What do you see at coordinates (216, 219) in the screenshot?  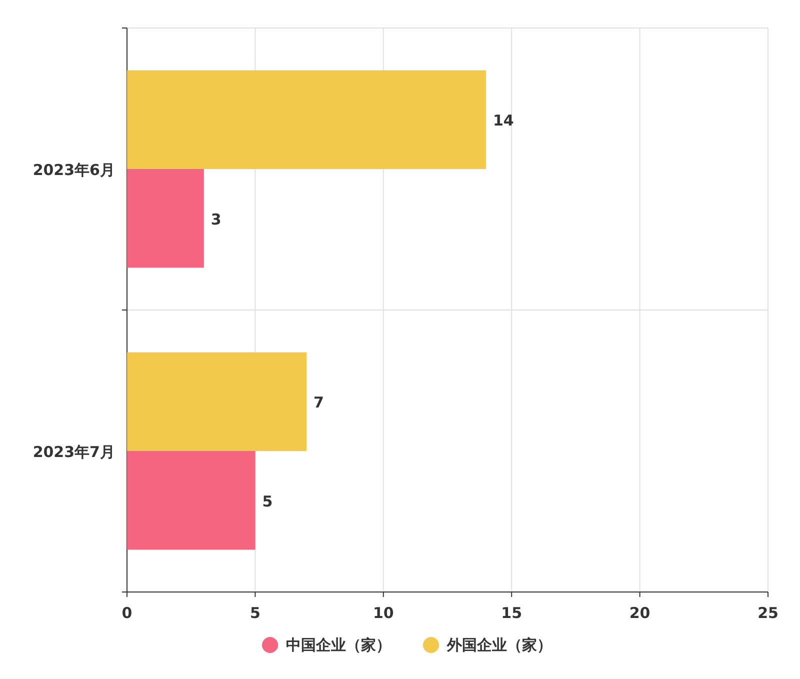 I see `data-label: 3` at bounding box center [216, 219].